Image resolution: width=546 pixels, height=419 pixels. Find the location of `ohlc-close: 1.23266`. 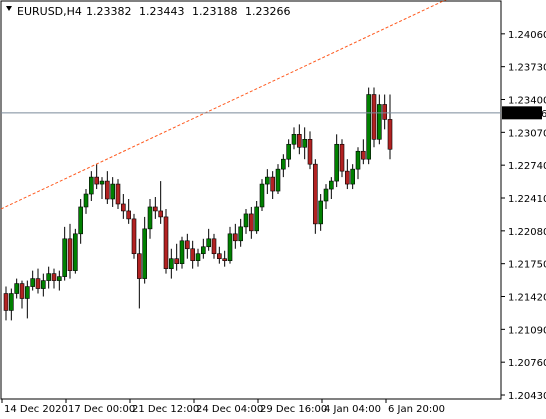

ohlc-close: 1.23266 is located at coordinates (268, 11).